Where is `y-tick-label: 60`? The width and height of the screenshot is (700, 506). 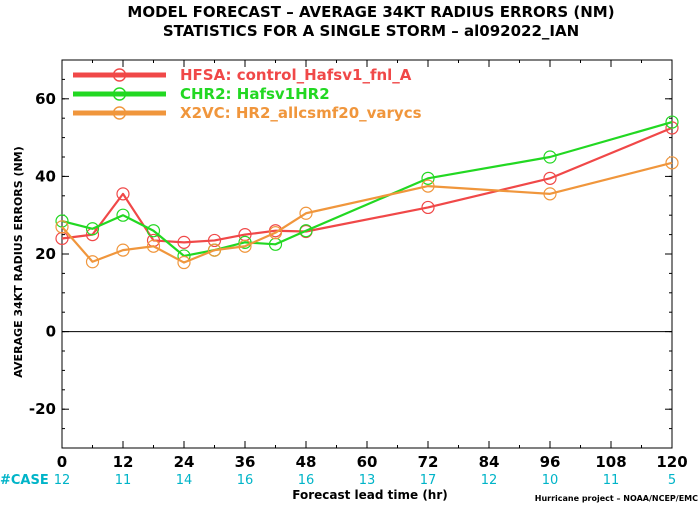
y-tick-label: 60 is located at coordinates (45, 99).